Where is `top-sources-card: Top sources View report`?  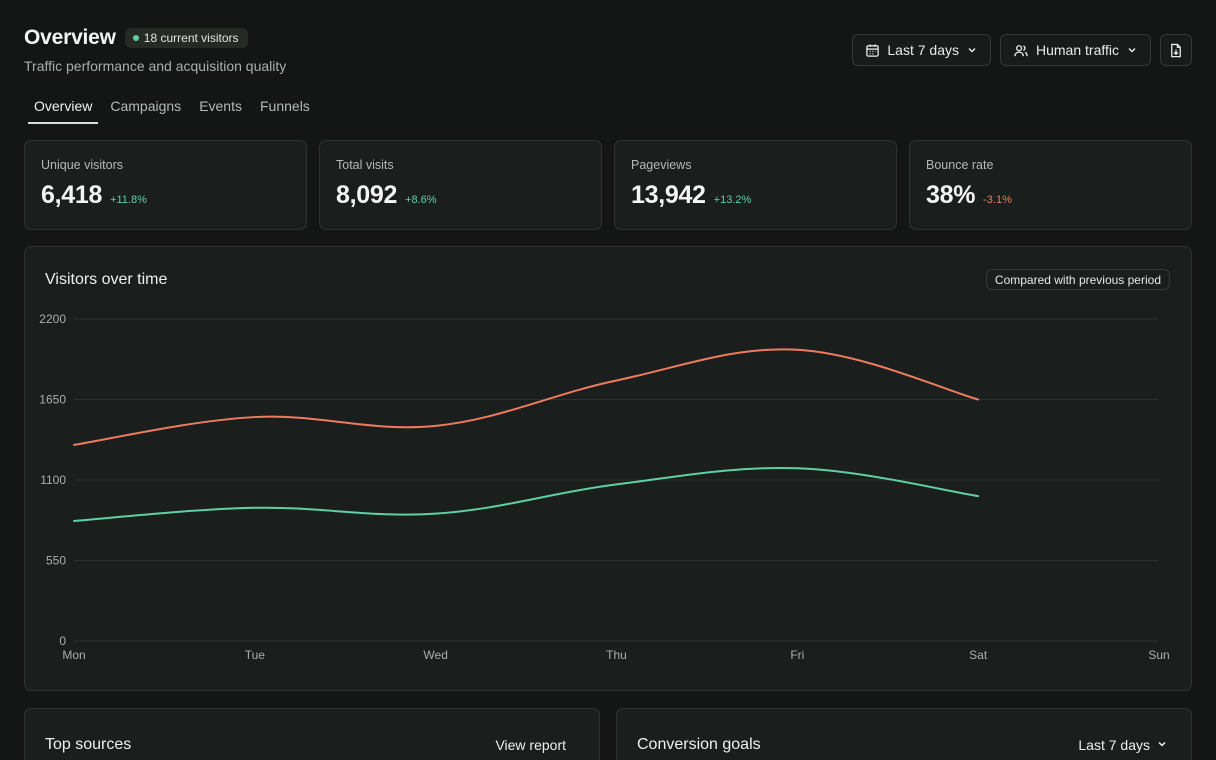
top-sources-card: Top sources View report is located at coordinates (312, 734).